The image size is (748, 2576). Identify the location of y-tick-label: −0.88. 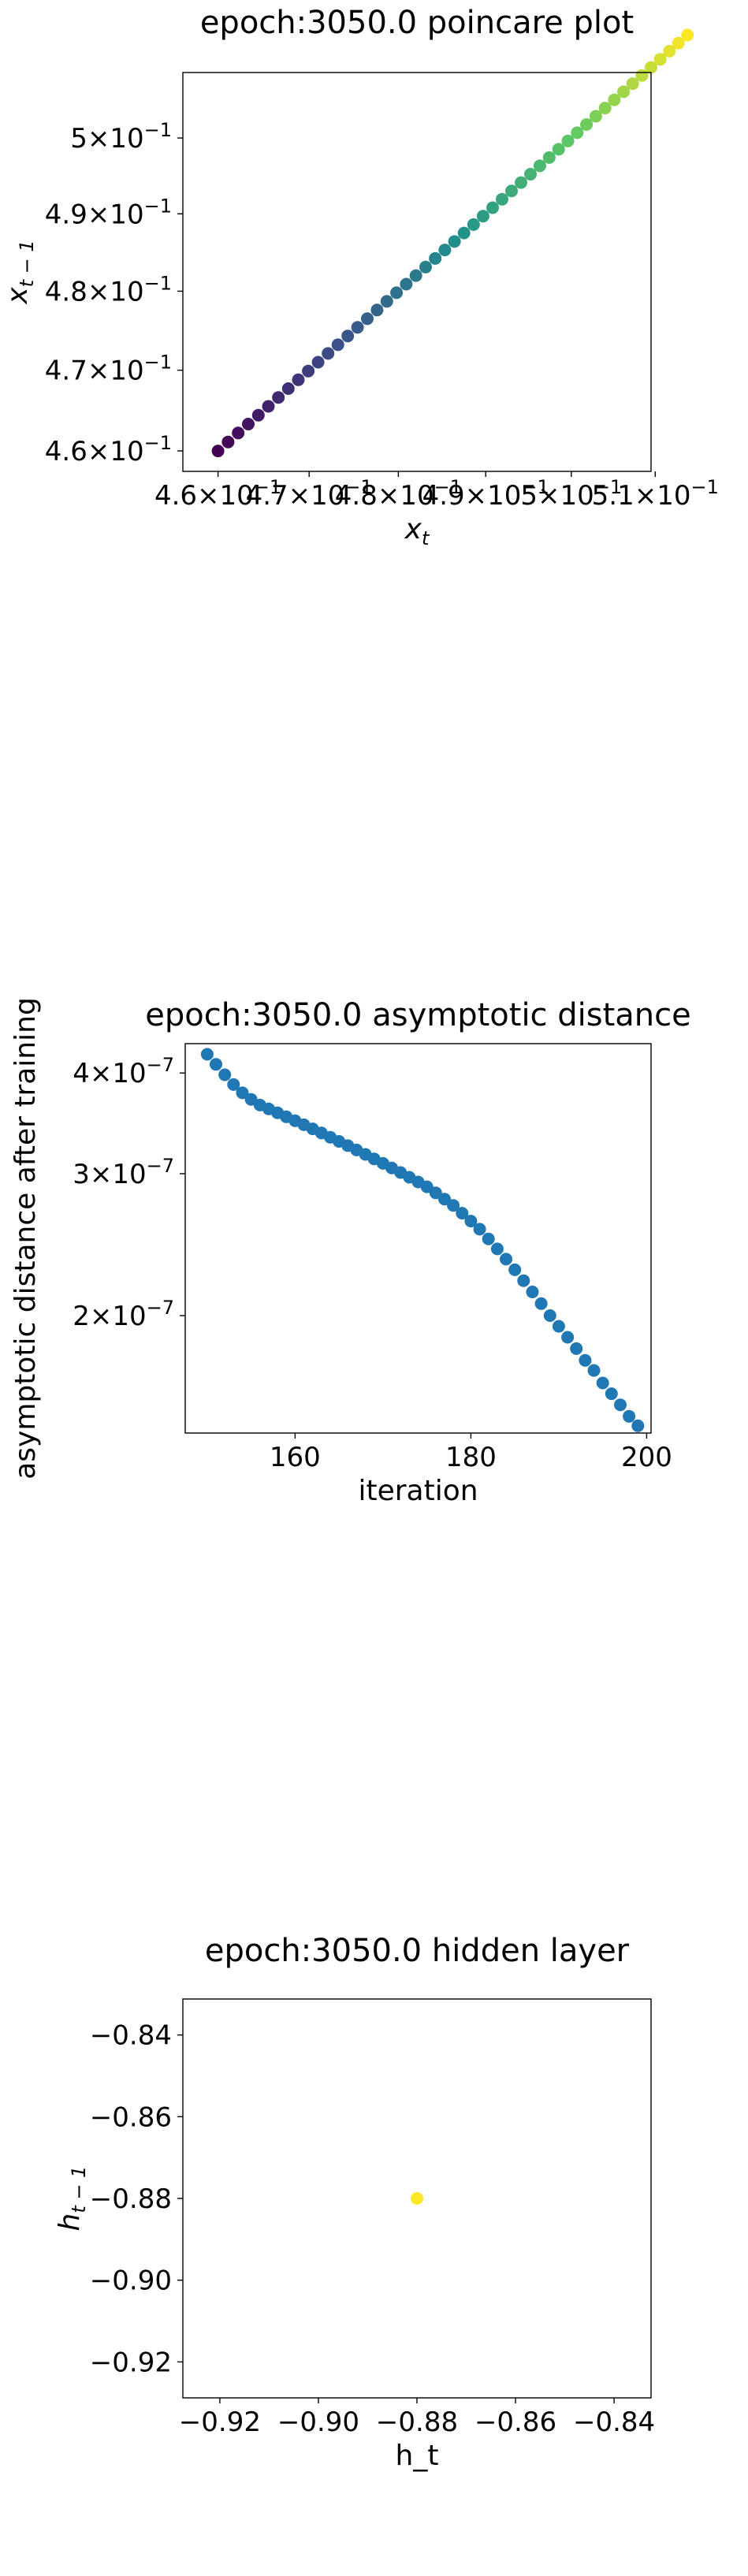
(131, 2199).